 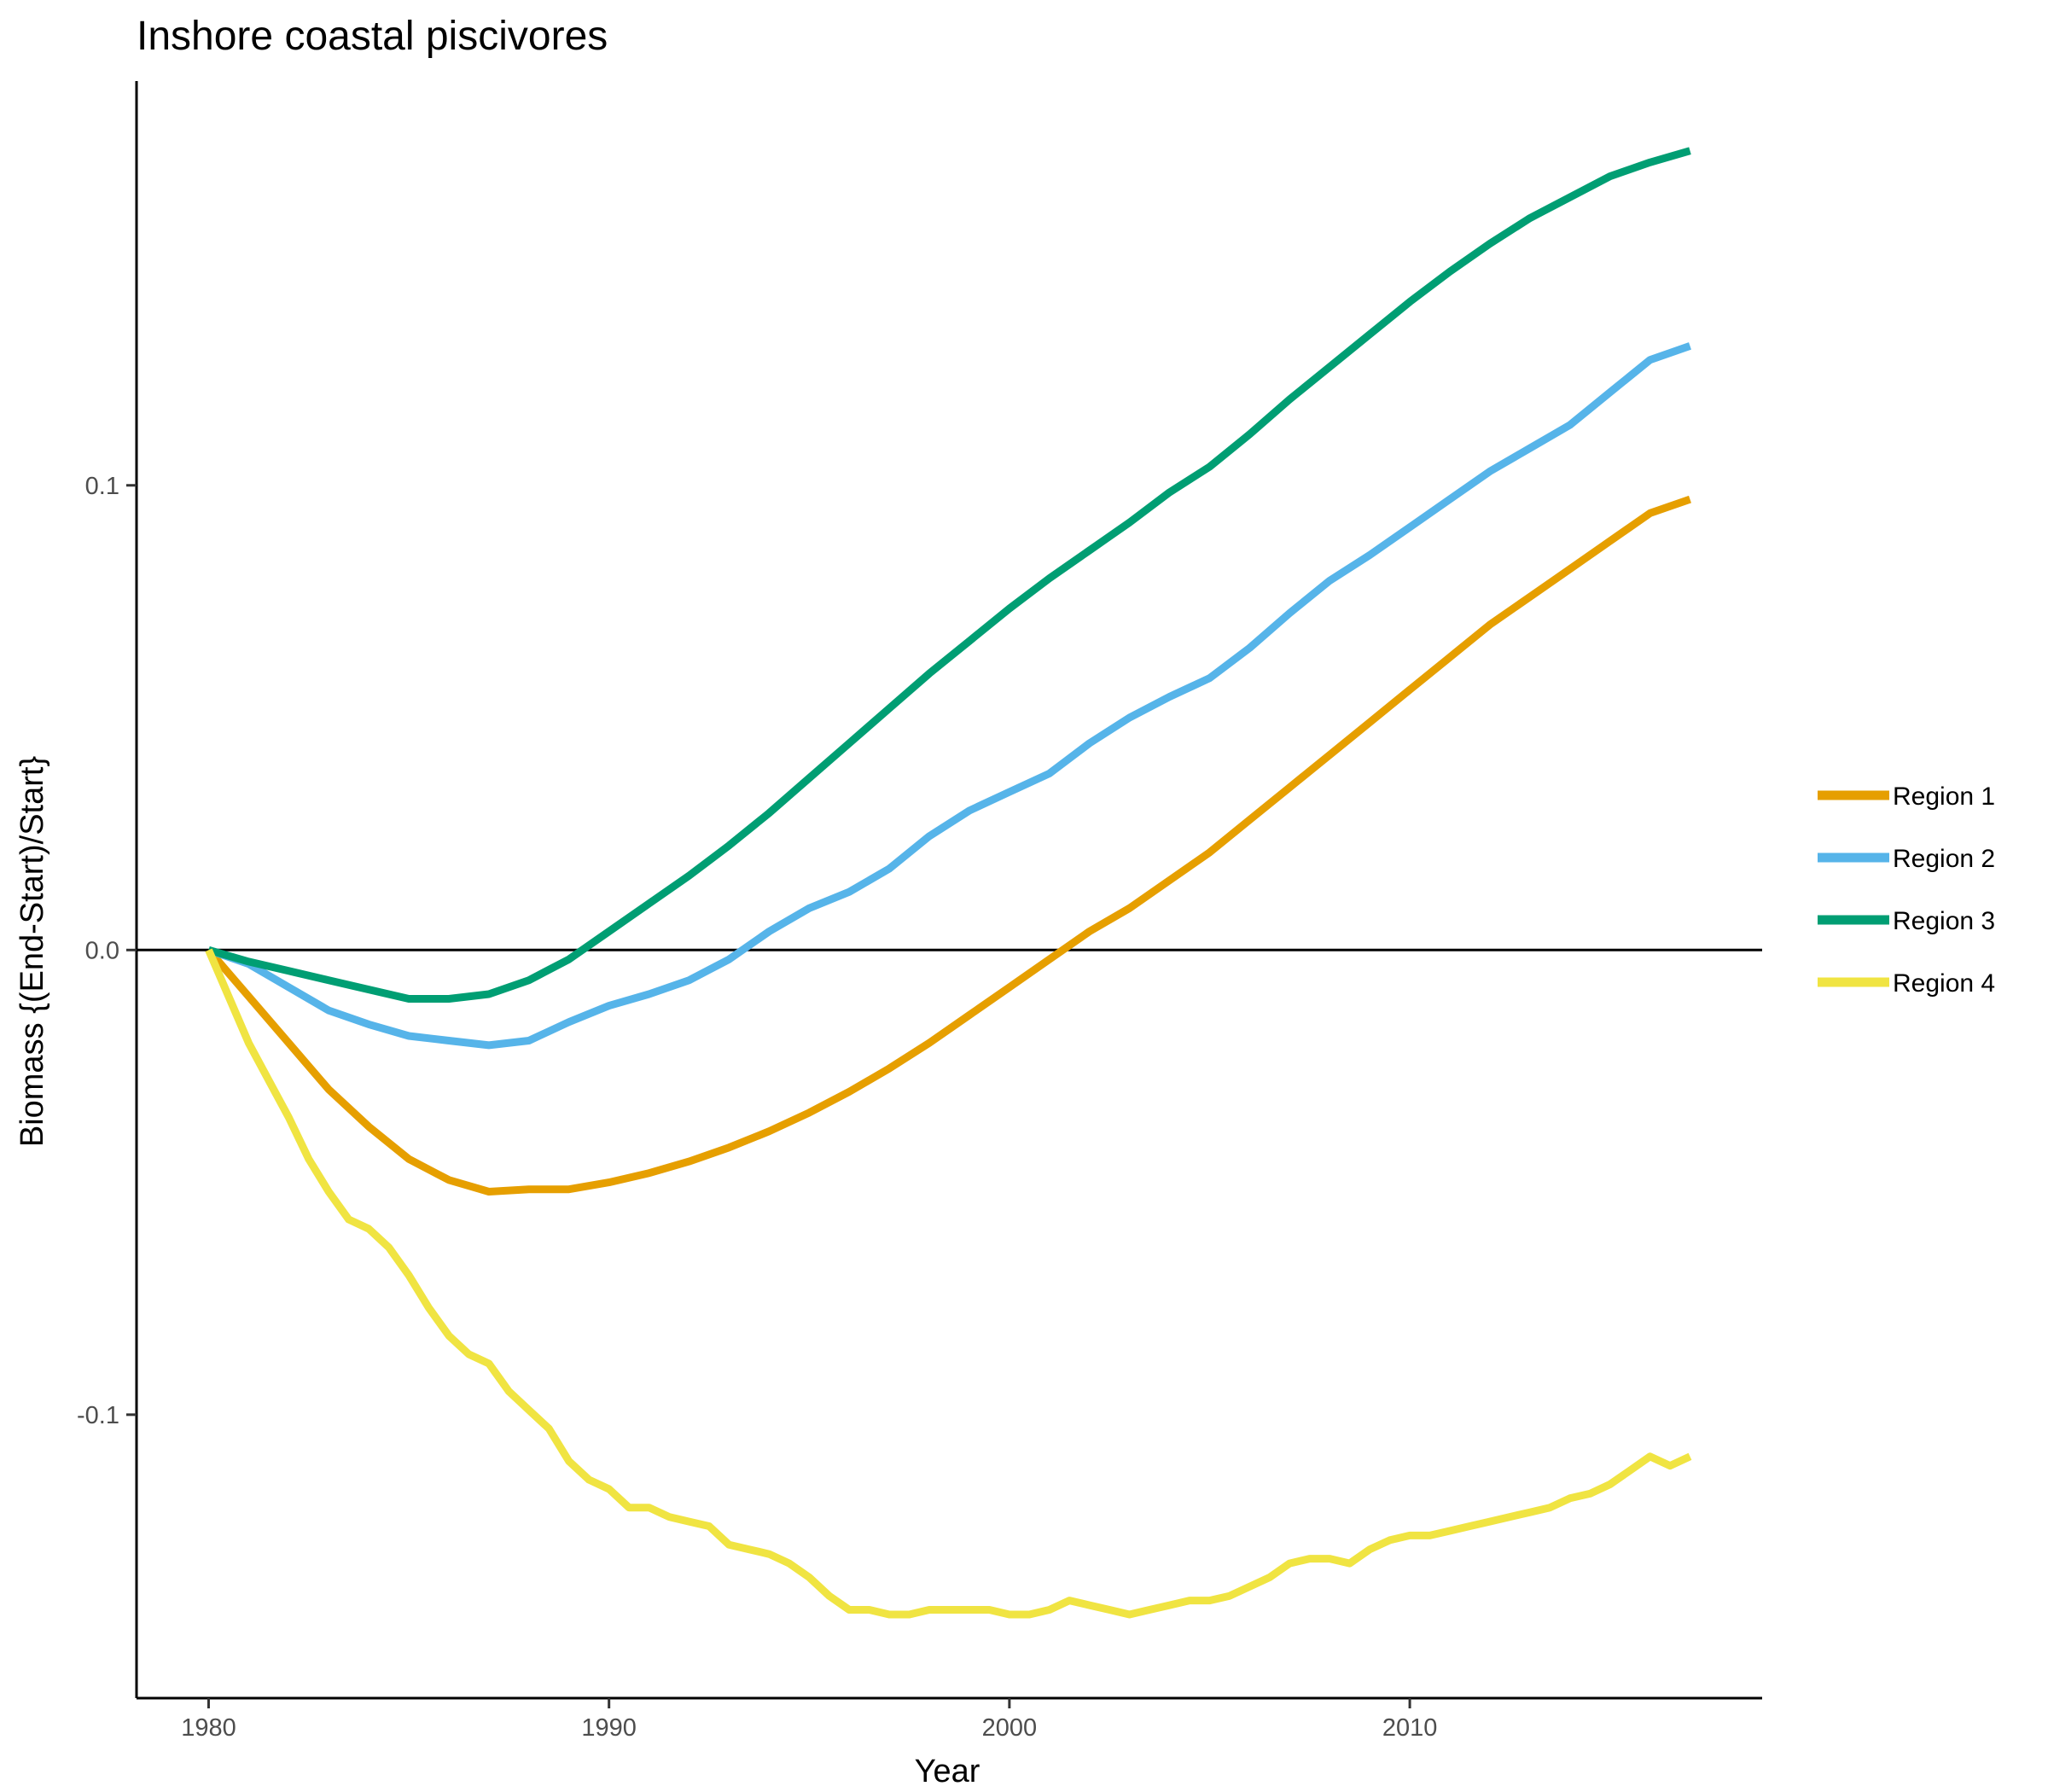 What do you see at coordinates (1410, 1728) in the screenshot?
I see `x-tick-label: 2010` at bounding box center [1410, 1728].